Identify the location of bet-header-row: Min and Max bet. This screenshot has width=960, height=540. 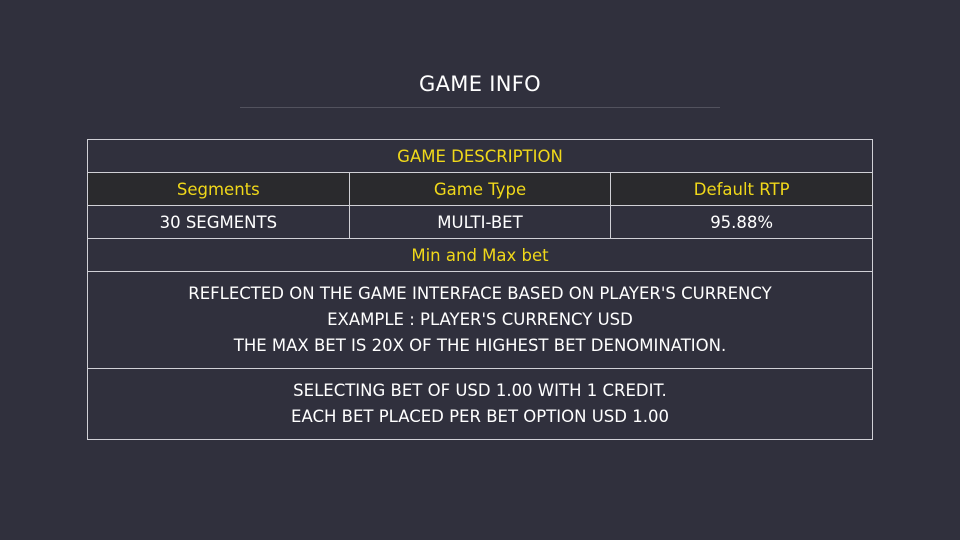
(480, 255).